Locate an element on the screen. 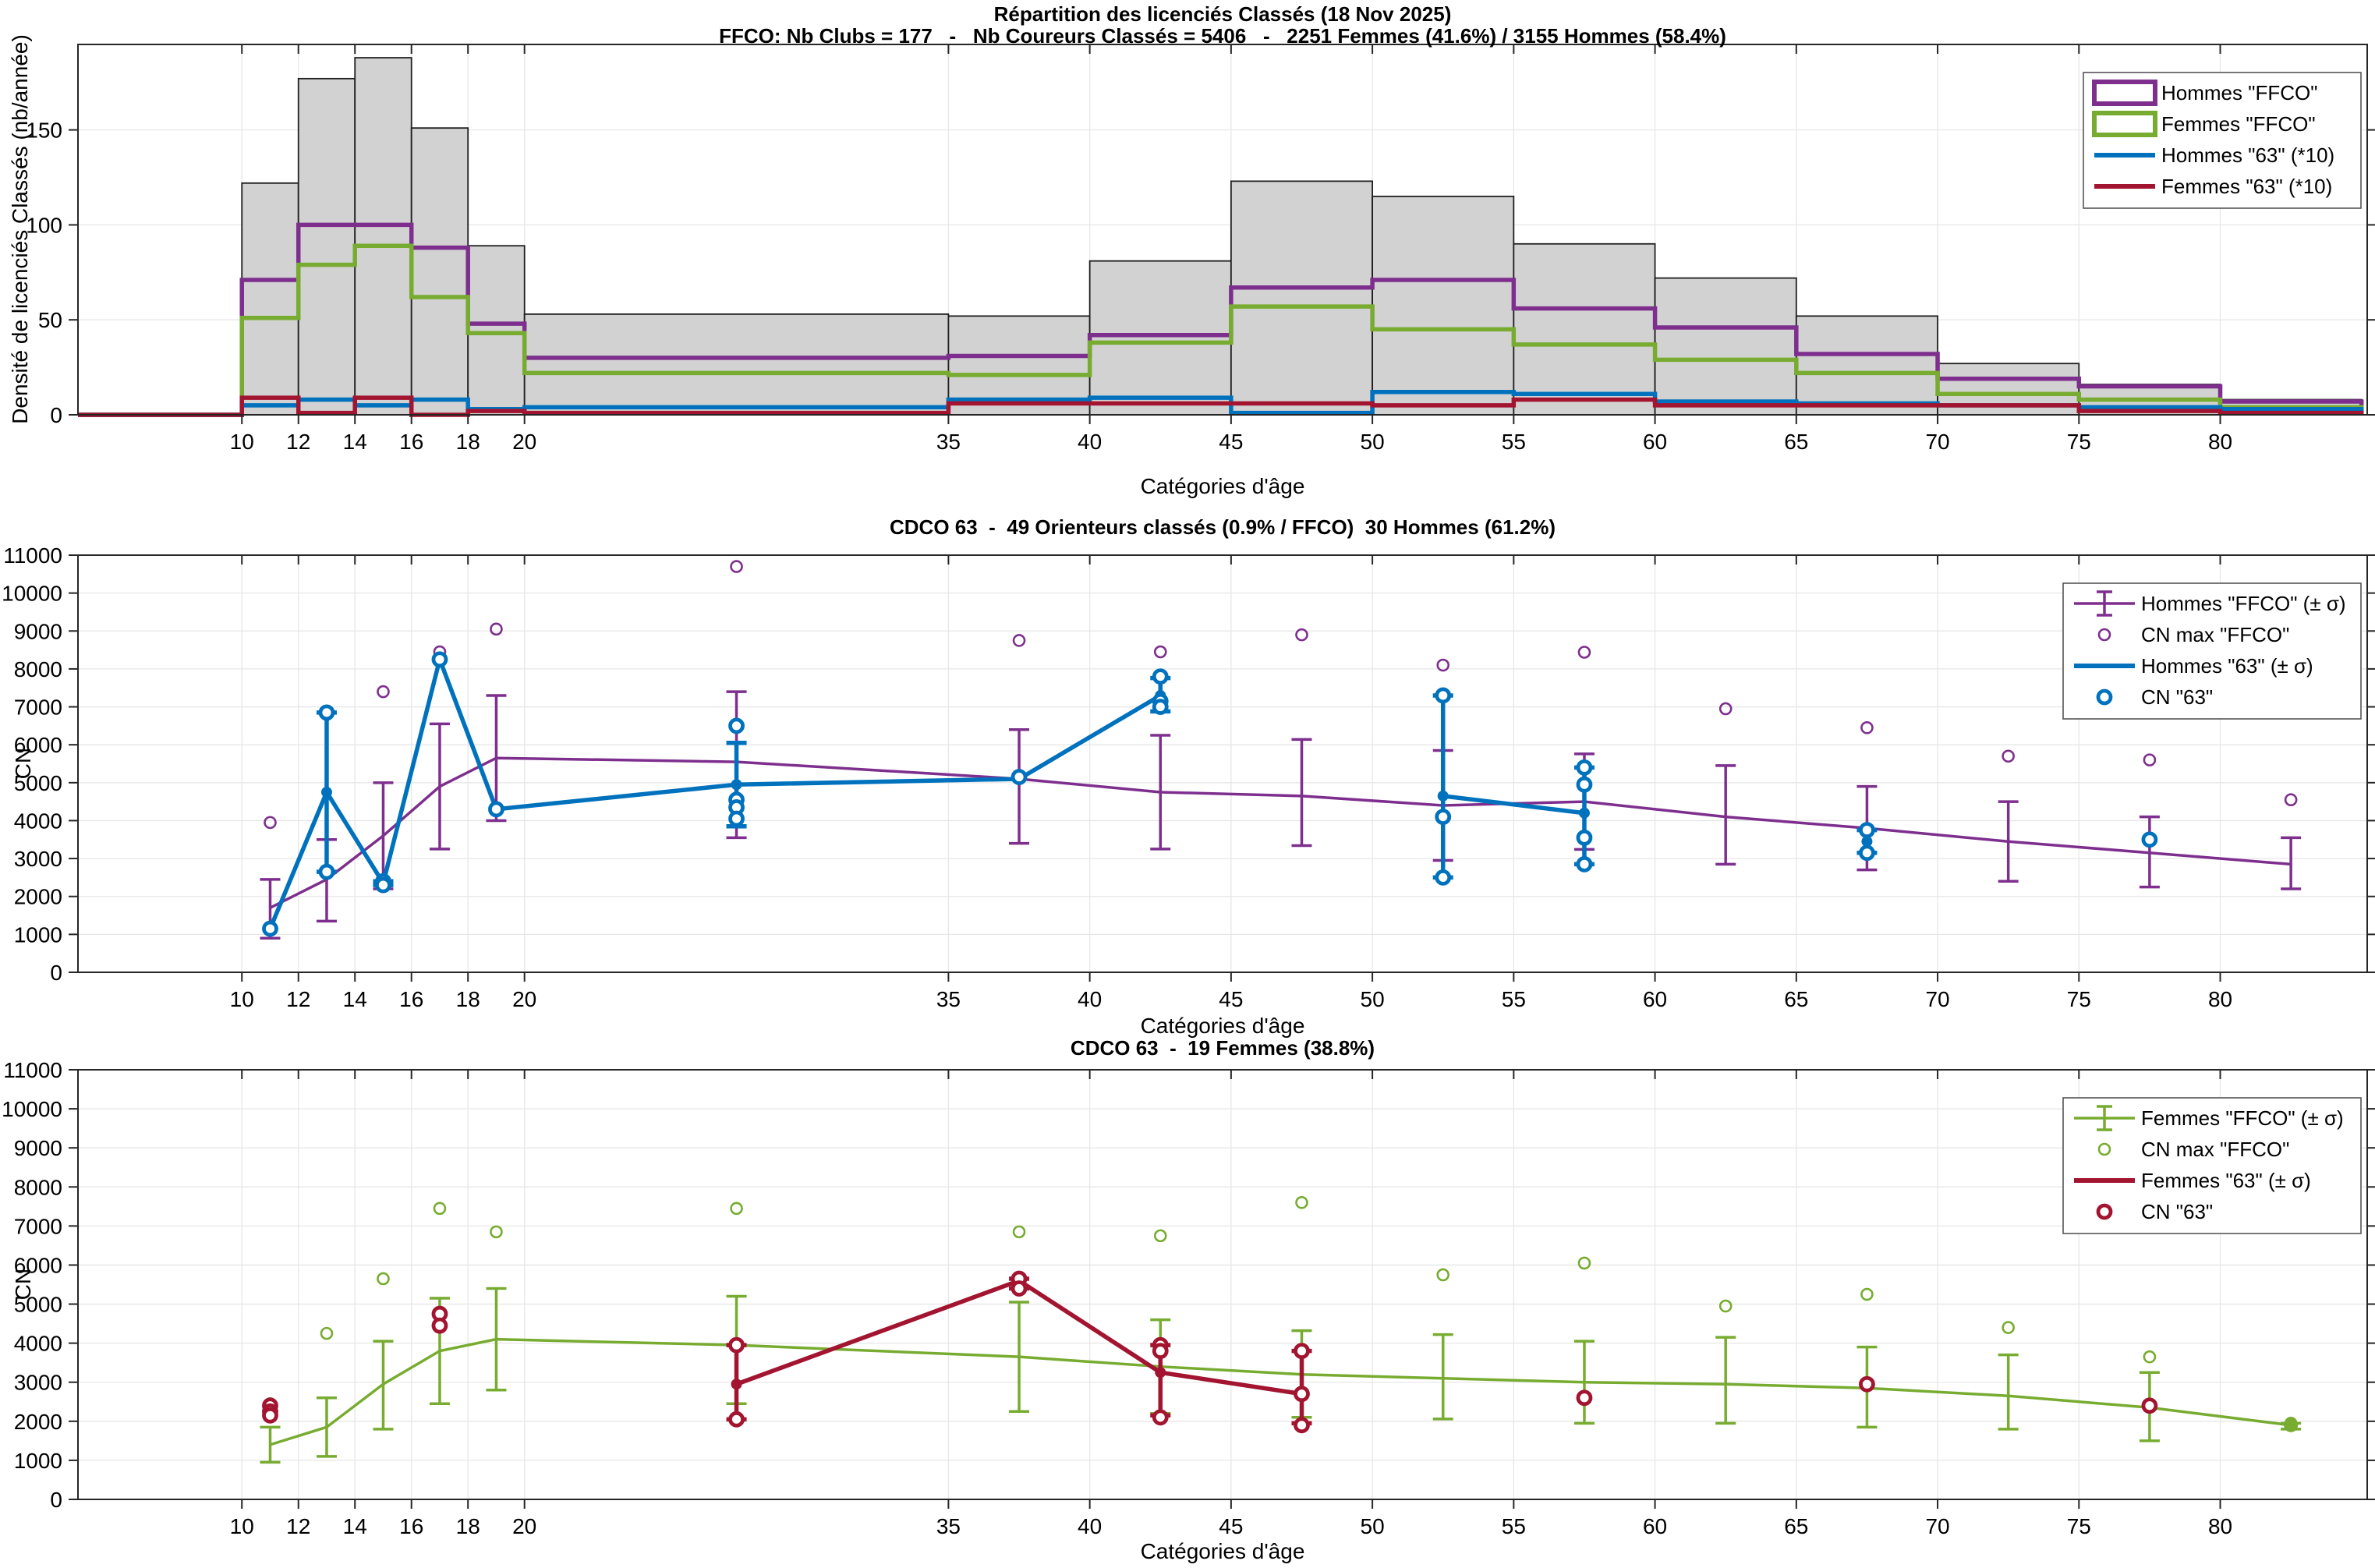  svg-text: Femmes "FFCO" is located at coordinates (2238, 124).